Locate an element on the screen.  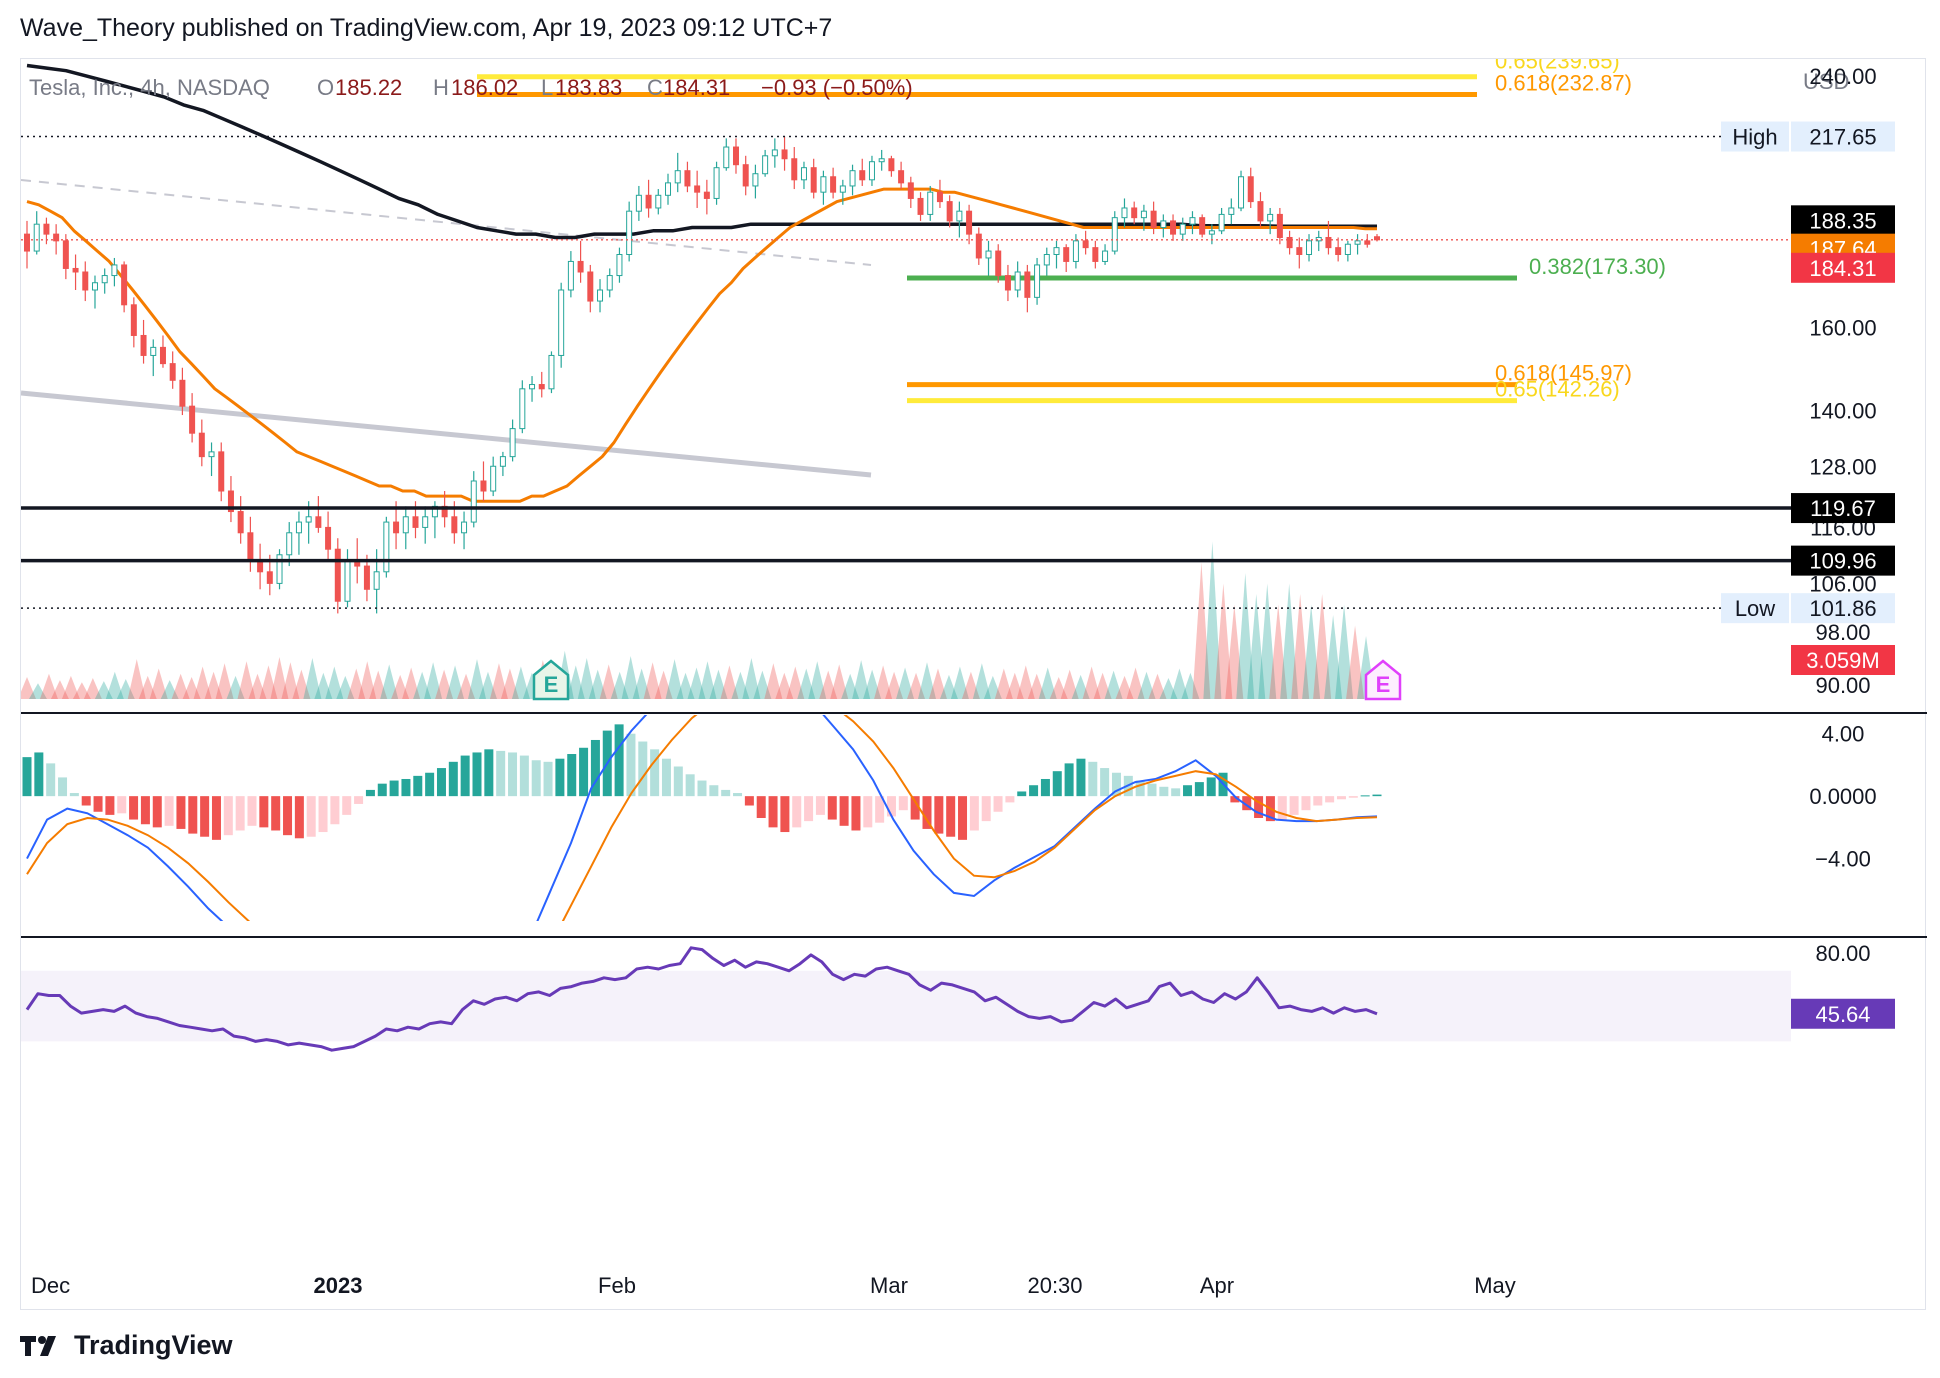
time-label-0: Dec is located at coordinates (50, 1285).